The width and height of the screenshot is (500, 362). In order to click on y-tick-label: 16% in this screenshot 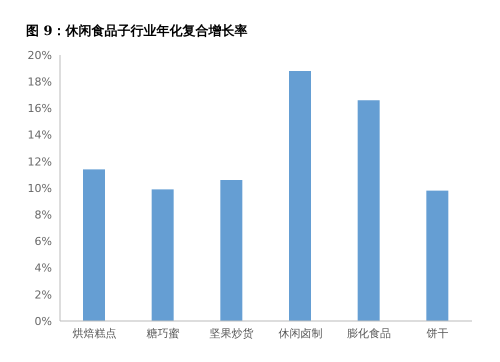, I will do `click(40, 109)`.